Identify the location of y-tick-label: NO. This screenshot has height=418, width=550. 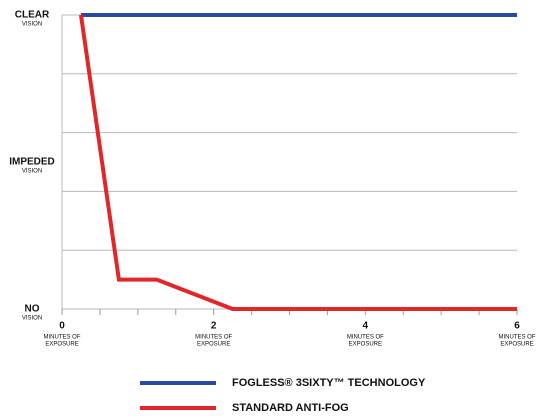
(32, 309).